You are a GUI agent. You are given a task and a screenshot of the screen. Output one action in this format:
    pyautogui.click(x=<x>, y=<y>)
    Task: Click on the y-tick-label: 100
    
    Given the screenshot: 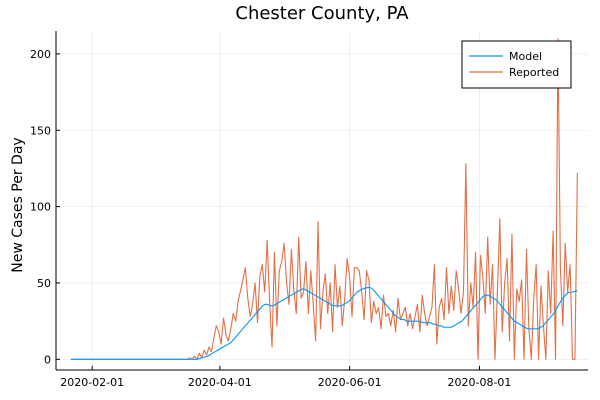 What is the action you would take?
    pyautogui.click(x=40, y=207)
    